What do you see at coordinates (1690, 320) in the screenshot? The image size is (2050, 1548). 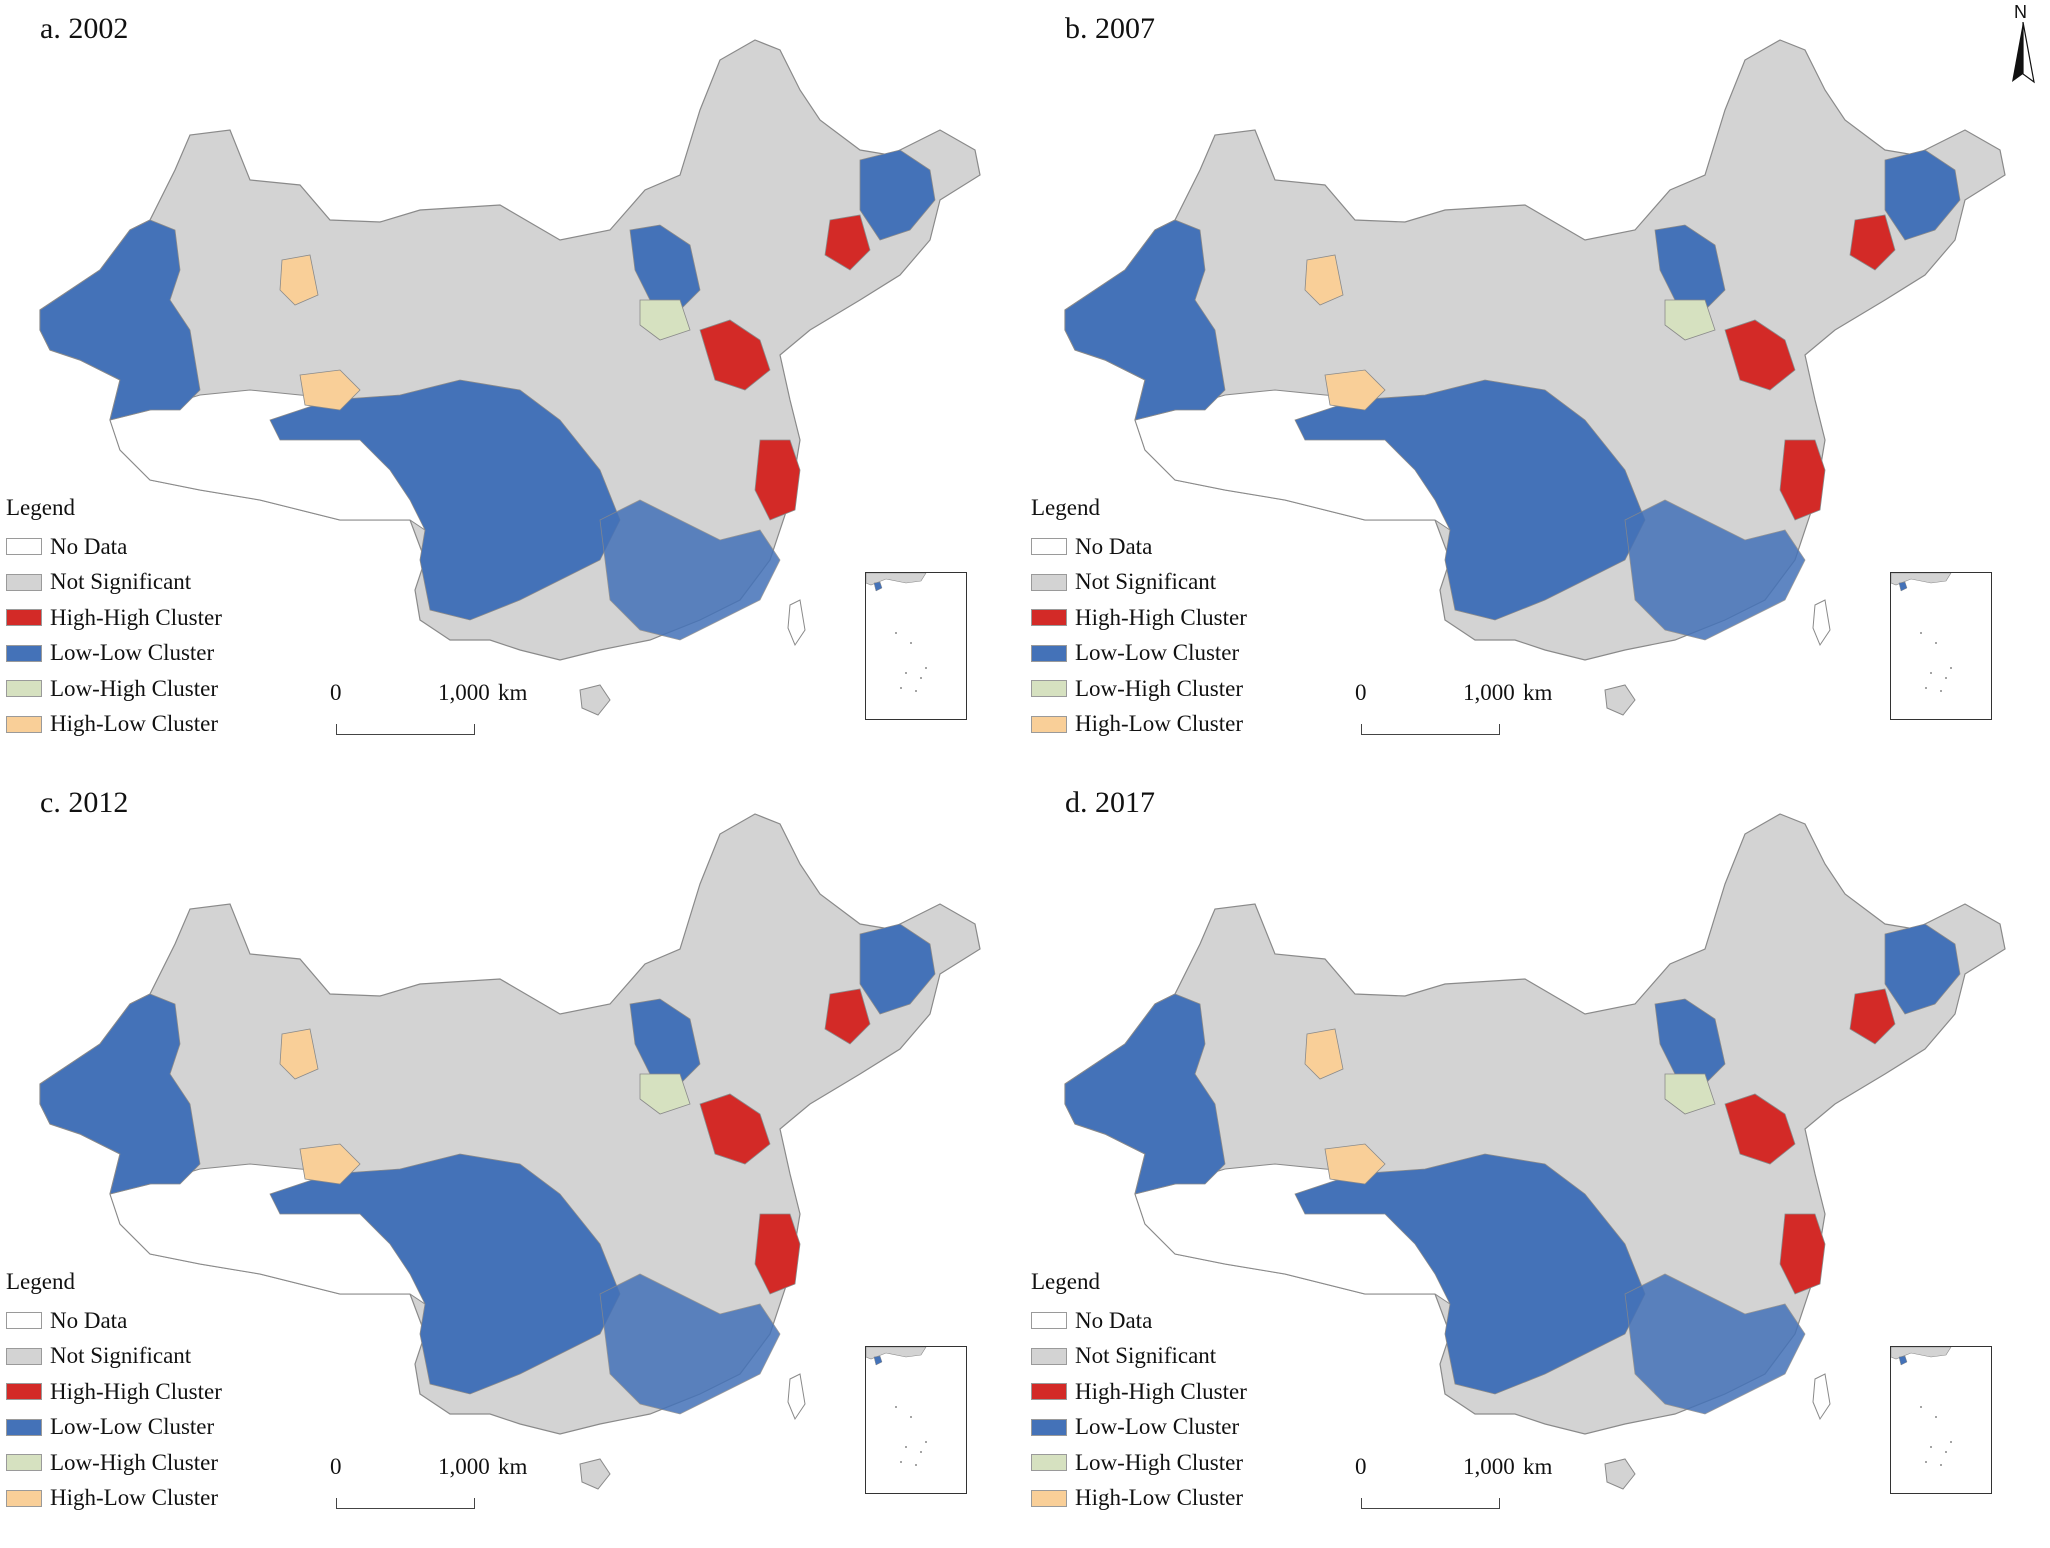 I see `low-high-region` at bounding box center [1690, 320].